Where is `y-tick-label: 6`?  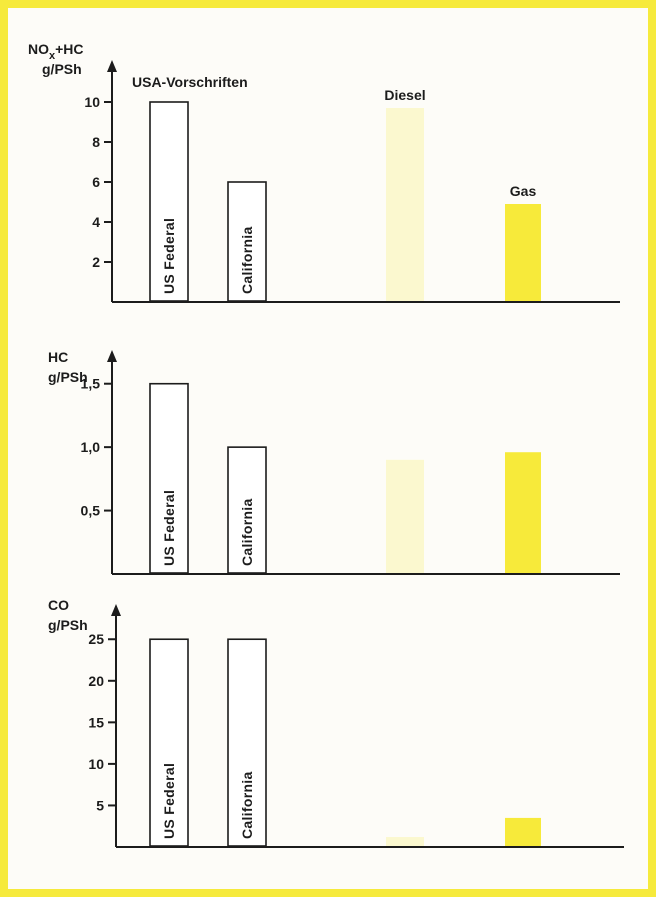 y-tick-label: 6 is located at coordinates (96, 182).